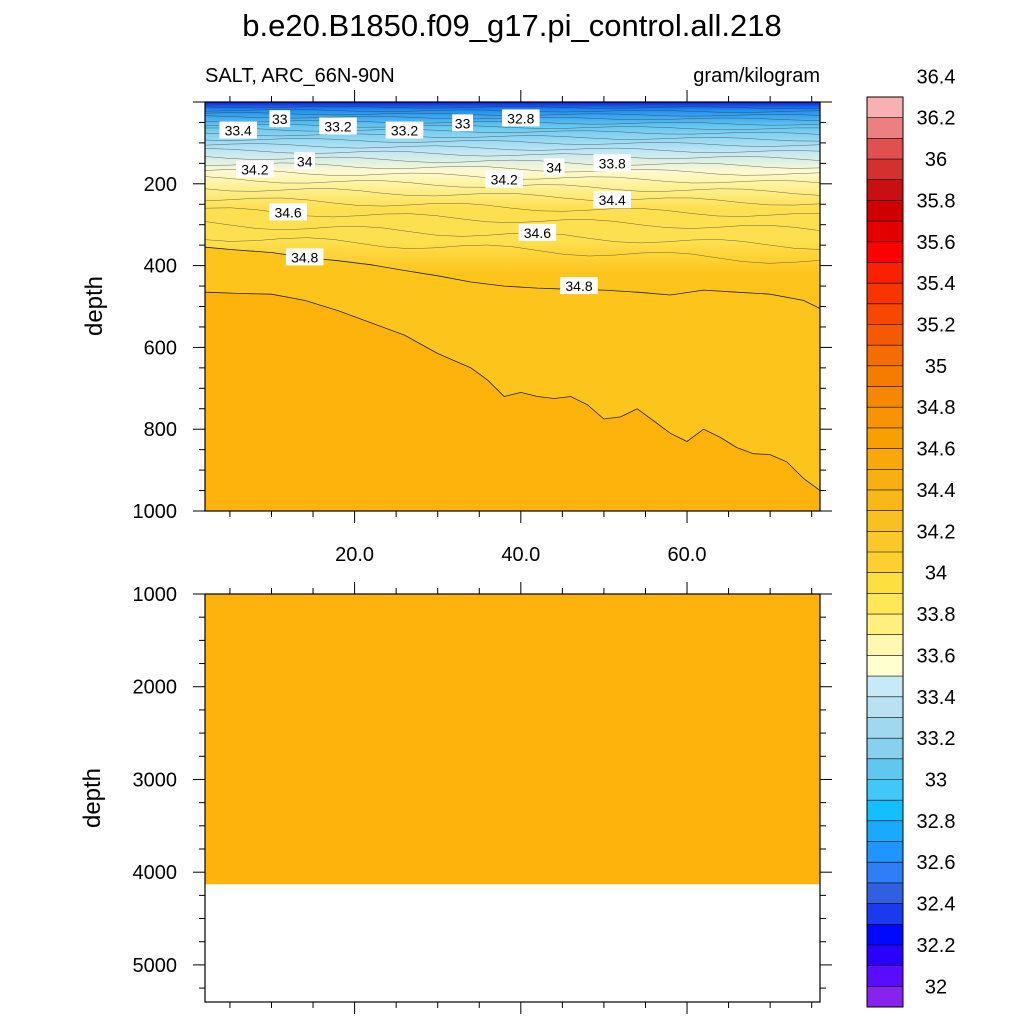 The height and width of the screenshot is (1024, 1024). I want to click on isohaline-lines, so click(512, 184).